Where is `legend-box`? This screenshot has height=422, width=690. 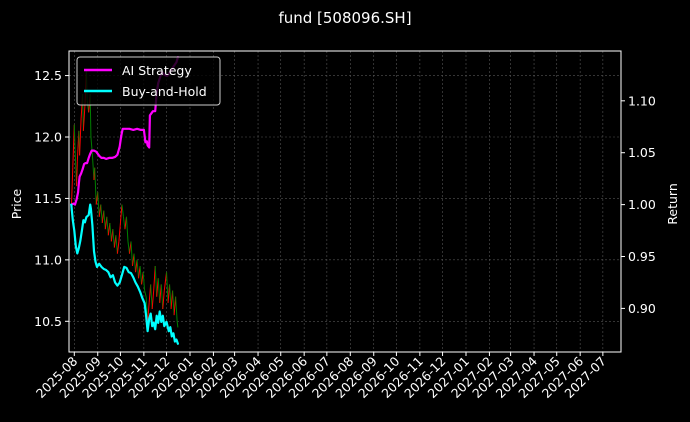
legend-box is located at coordinates (148, 81).